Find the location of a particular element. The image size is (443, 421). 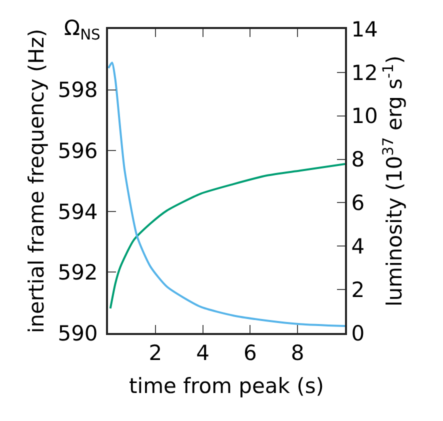

y-axis-title: inertial frame frequency (Hz) is located at coordinates (36, 181).